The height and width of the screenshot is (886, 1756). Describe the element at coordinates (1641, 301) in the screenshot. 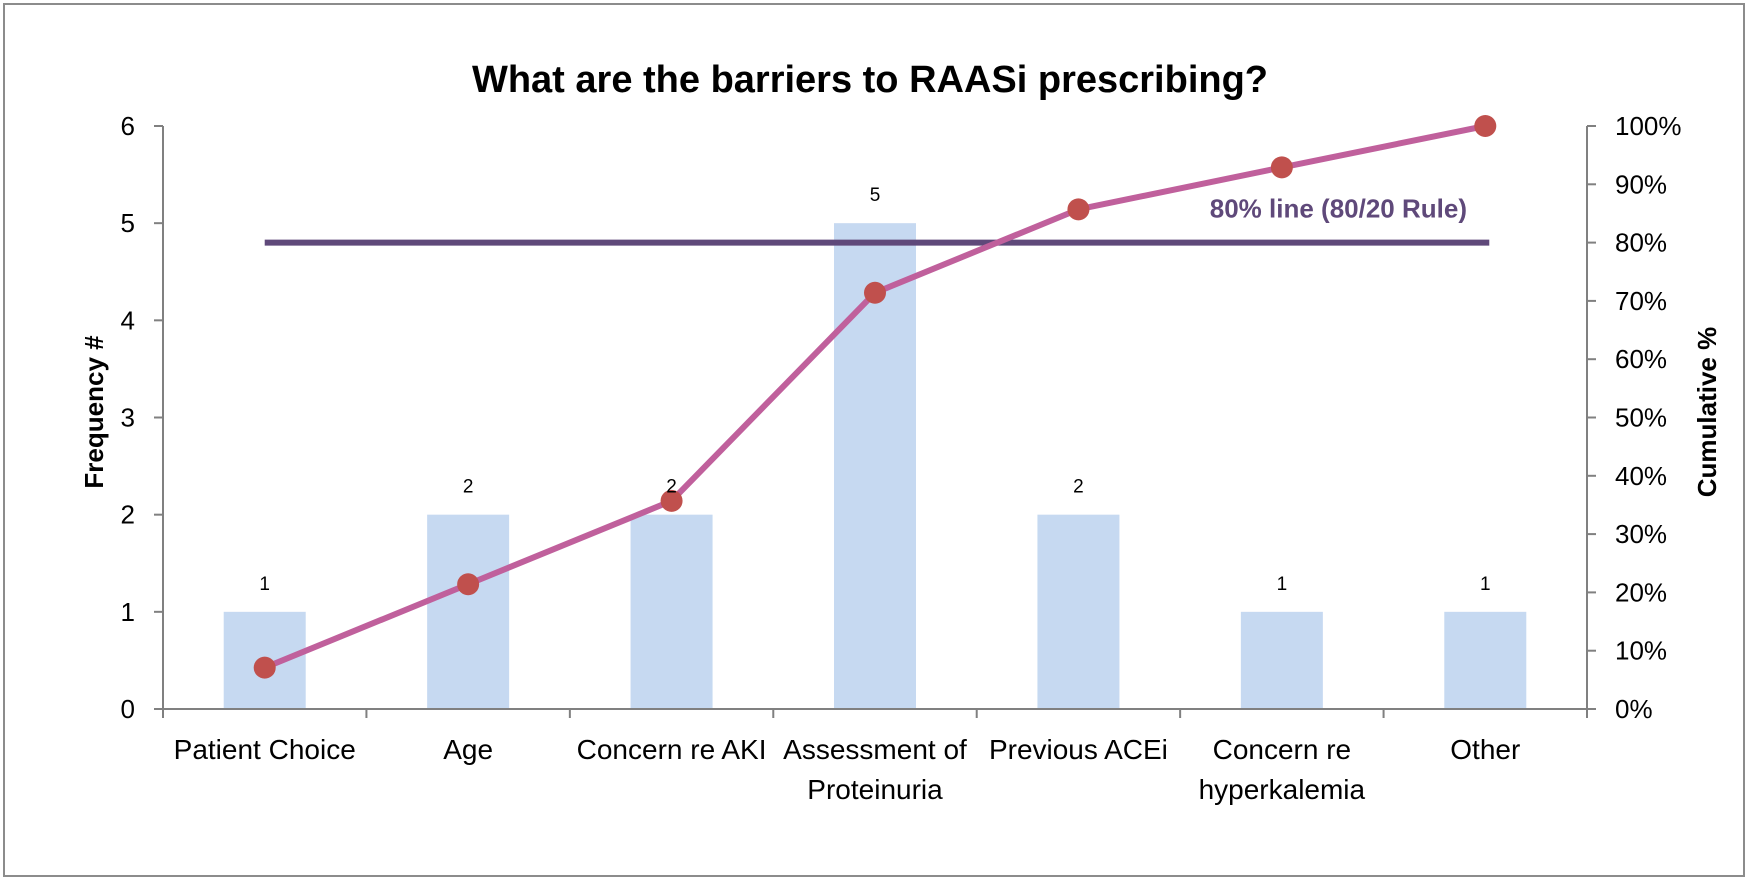

I see `y2-tick-label: 70%` at that location.